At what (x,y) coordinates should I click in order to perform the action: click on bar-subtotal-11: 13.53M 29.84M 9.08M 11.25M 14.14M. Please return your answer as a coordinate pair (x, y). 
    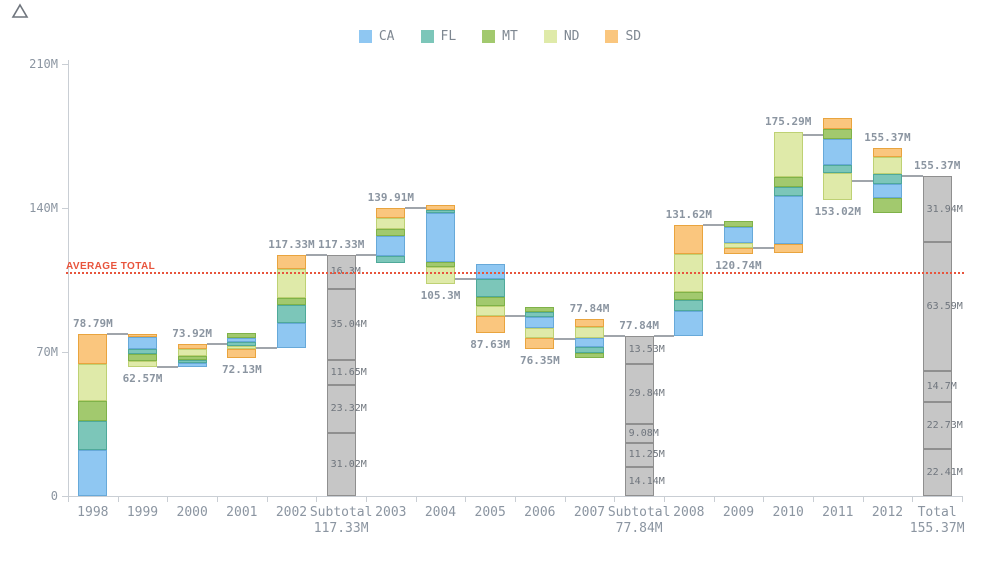
    Looking at the image, I should click on (644, 415).